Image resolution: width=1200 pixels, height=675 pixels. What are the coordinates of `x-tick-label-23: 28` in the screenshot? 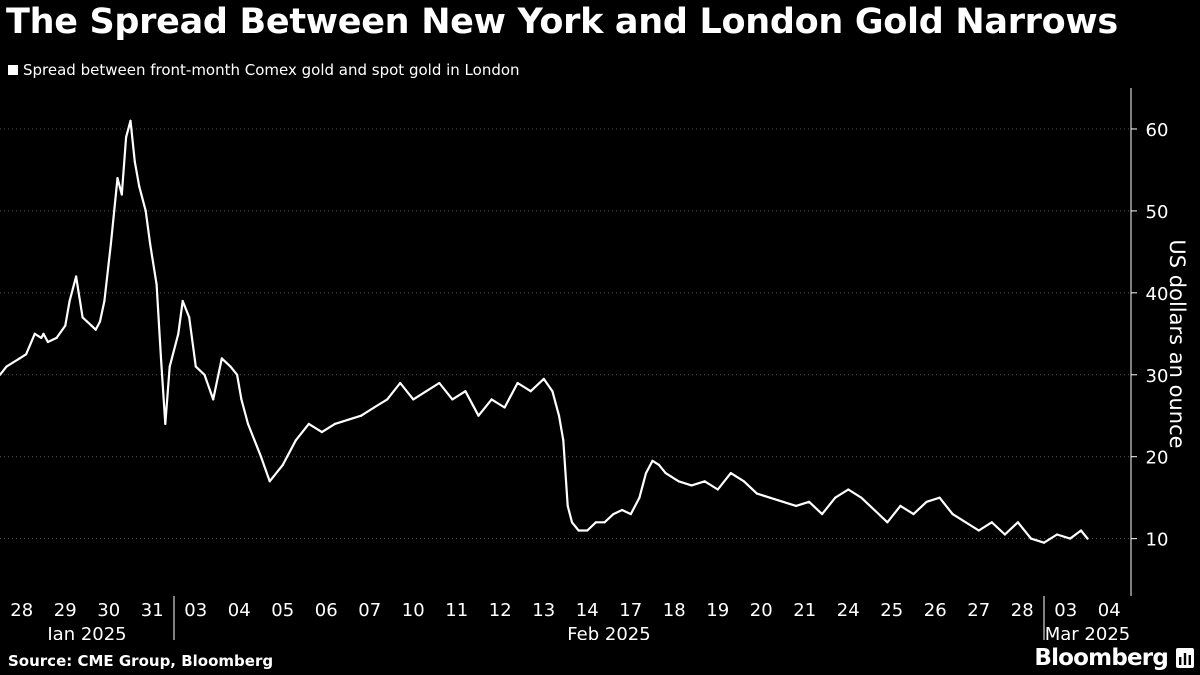 It's located at (1022, 610).